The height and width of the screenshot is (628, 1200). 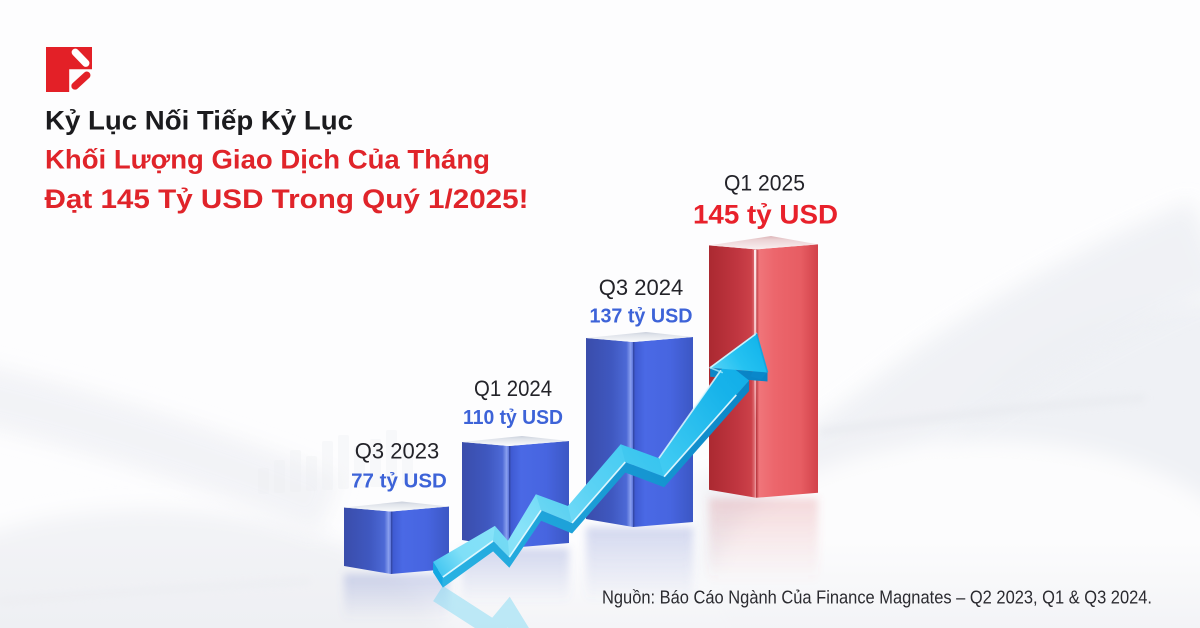 I want to click on svg-text: 145 tỷ USD, so click(x=765, y=214).